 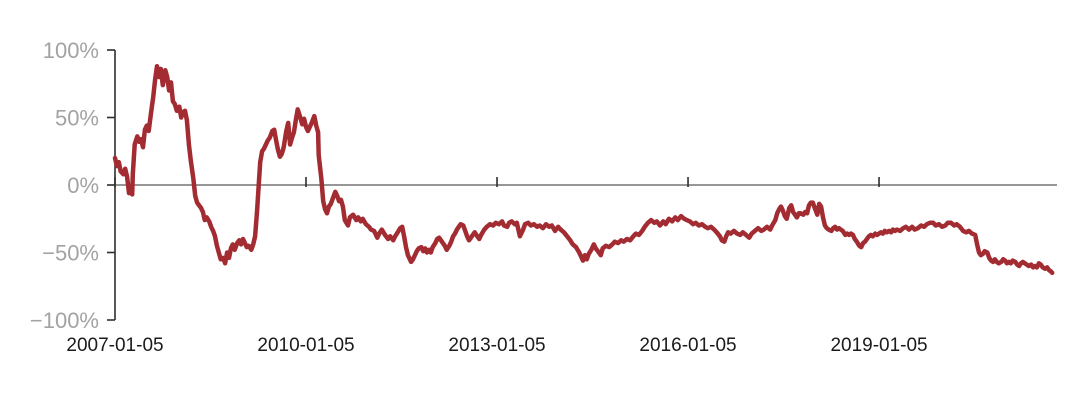 What do you see at coordinates (77, 117) in the screenshot?
I see `y-tick-label: 50%` at bounding box center [77, 117].